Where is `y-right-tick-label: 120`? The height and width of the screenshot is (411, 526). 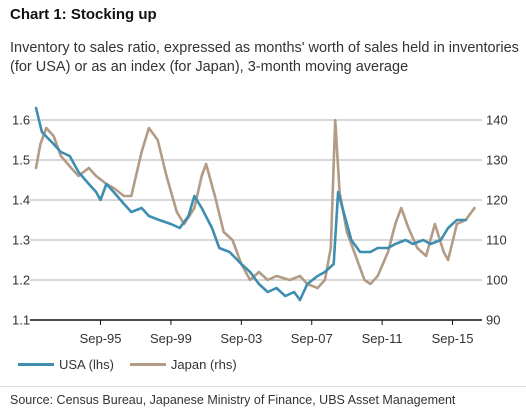
y-right-tick-label: 120 is located at coordinates (497, 200).